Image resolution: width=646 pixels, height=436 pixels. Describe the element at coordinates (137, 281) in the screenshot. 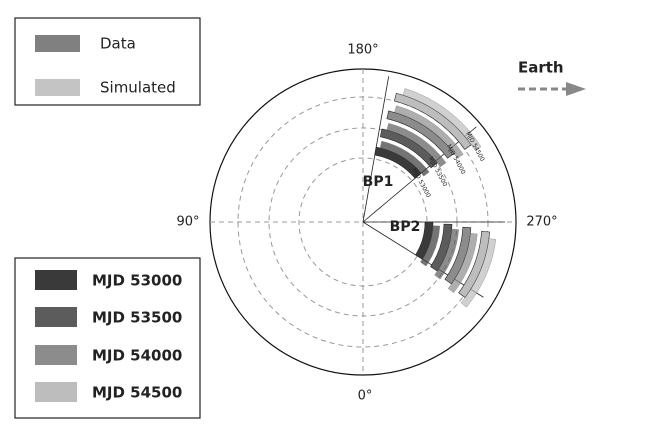

I see `legend-label: MJD 53000` at that location.